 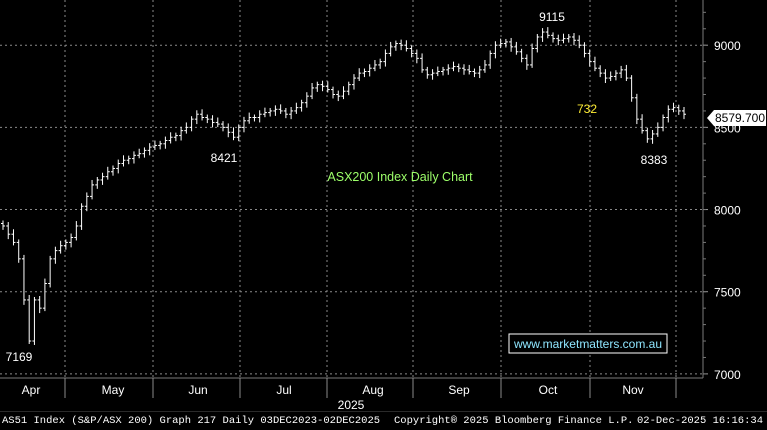 What do you see at coordinates (548, 390) in the screenshot?
I see `x-tick-label: Oct` at bounding box center [548, 390].